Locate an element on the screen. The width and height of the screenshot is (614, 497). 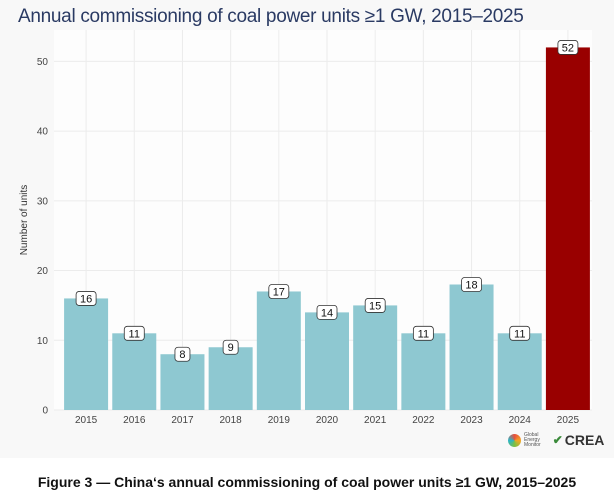
y-tick-label: 30 is located at coordinates (43, 201).